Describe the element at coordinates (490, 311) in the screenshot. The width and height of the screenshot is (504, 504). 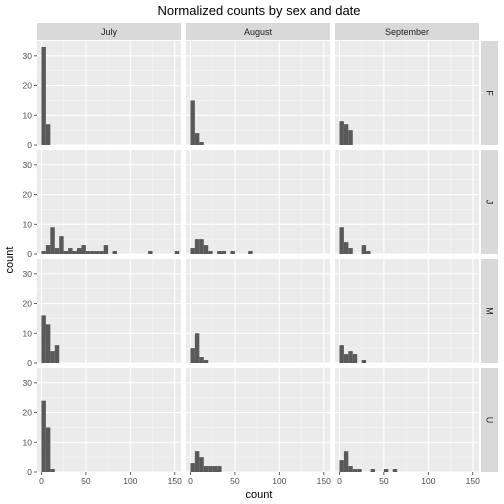
I see `row-strip-label: M` at that location.